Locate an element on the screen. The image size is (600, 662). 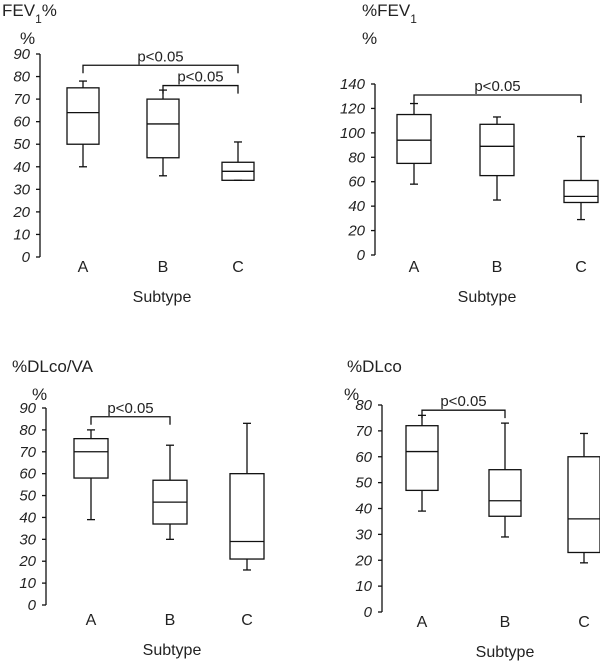
y-tick-label: 140 is located at coordinates (353, 84).